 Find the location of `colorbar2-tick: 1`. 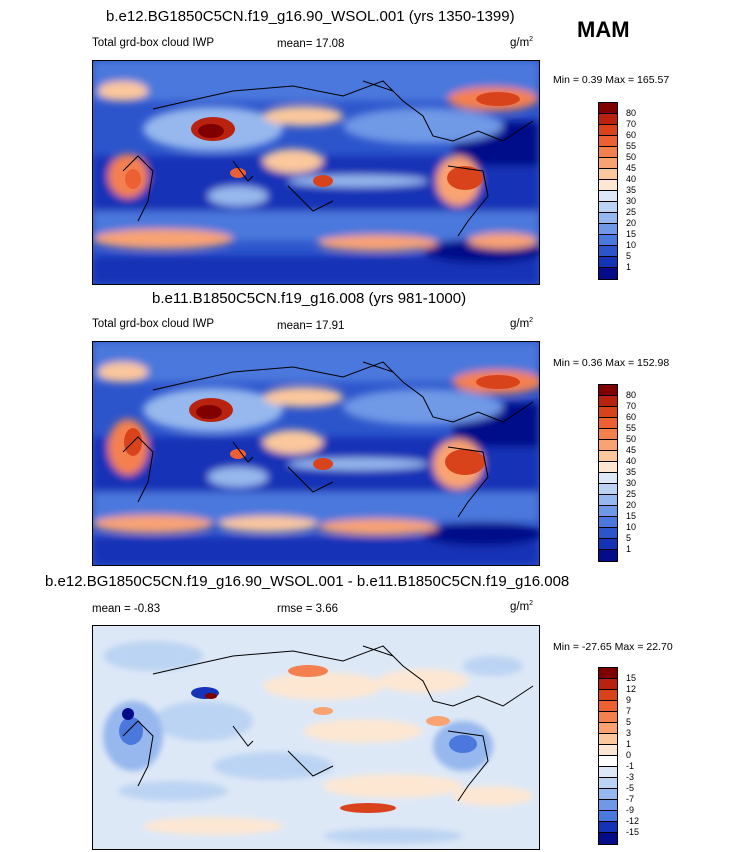

colorbar2-tick: 1 is located at coordinates (629, 549).